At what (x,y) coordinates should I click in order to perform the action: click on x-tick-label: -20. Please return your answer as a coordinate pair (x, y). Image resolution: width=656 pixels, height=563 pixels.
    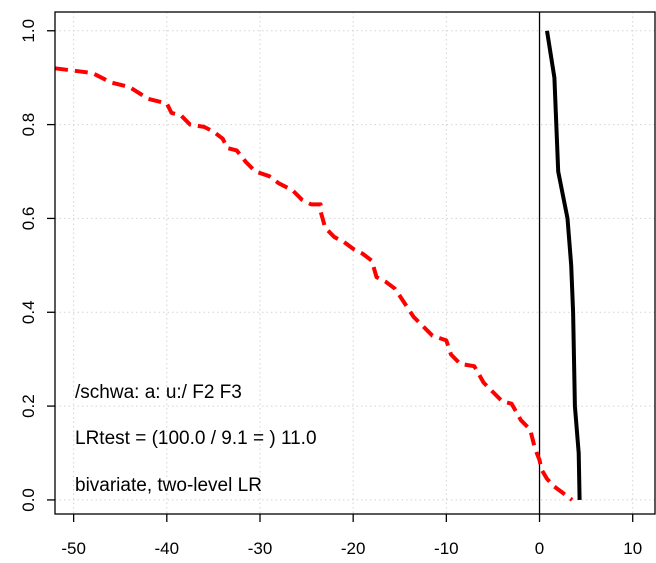
    Looking at the image, I should click on (353, 548).